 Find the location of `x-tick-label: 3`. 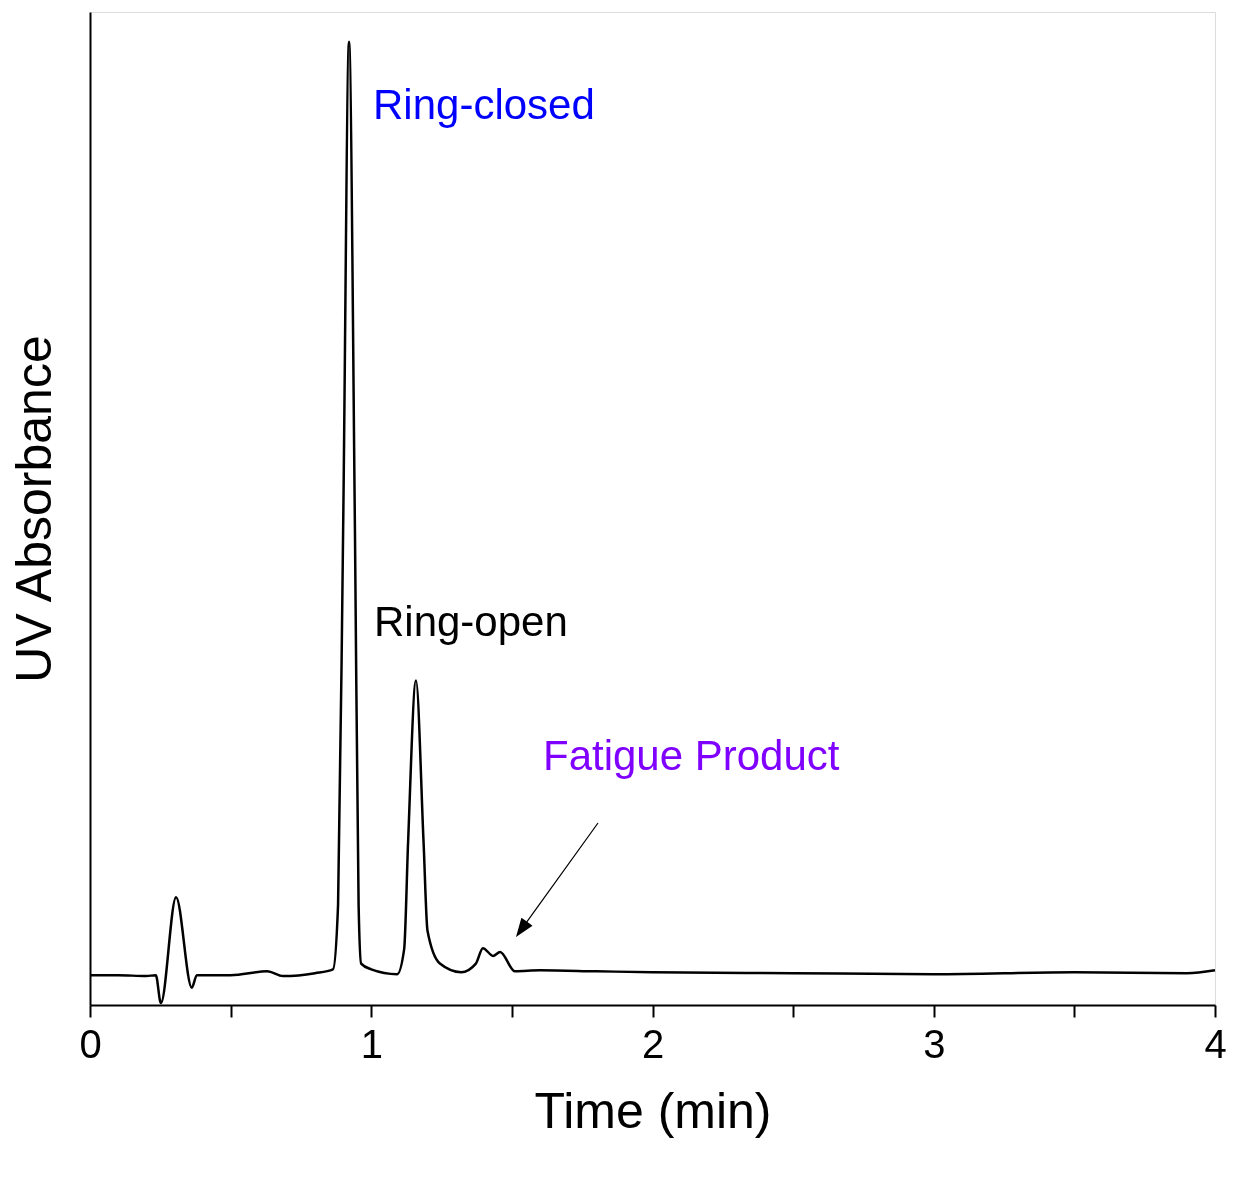

x-tick-label: 3 is located at coordinates (934, 1043).